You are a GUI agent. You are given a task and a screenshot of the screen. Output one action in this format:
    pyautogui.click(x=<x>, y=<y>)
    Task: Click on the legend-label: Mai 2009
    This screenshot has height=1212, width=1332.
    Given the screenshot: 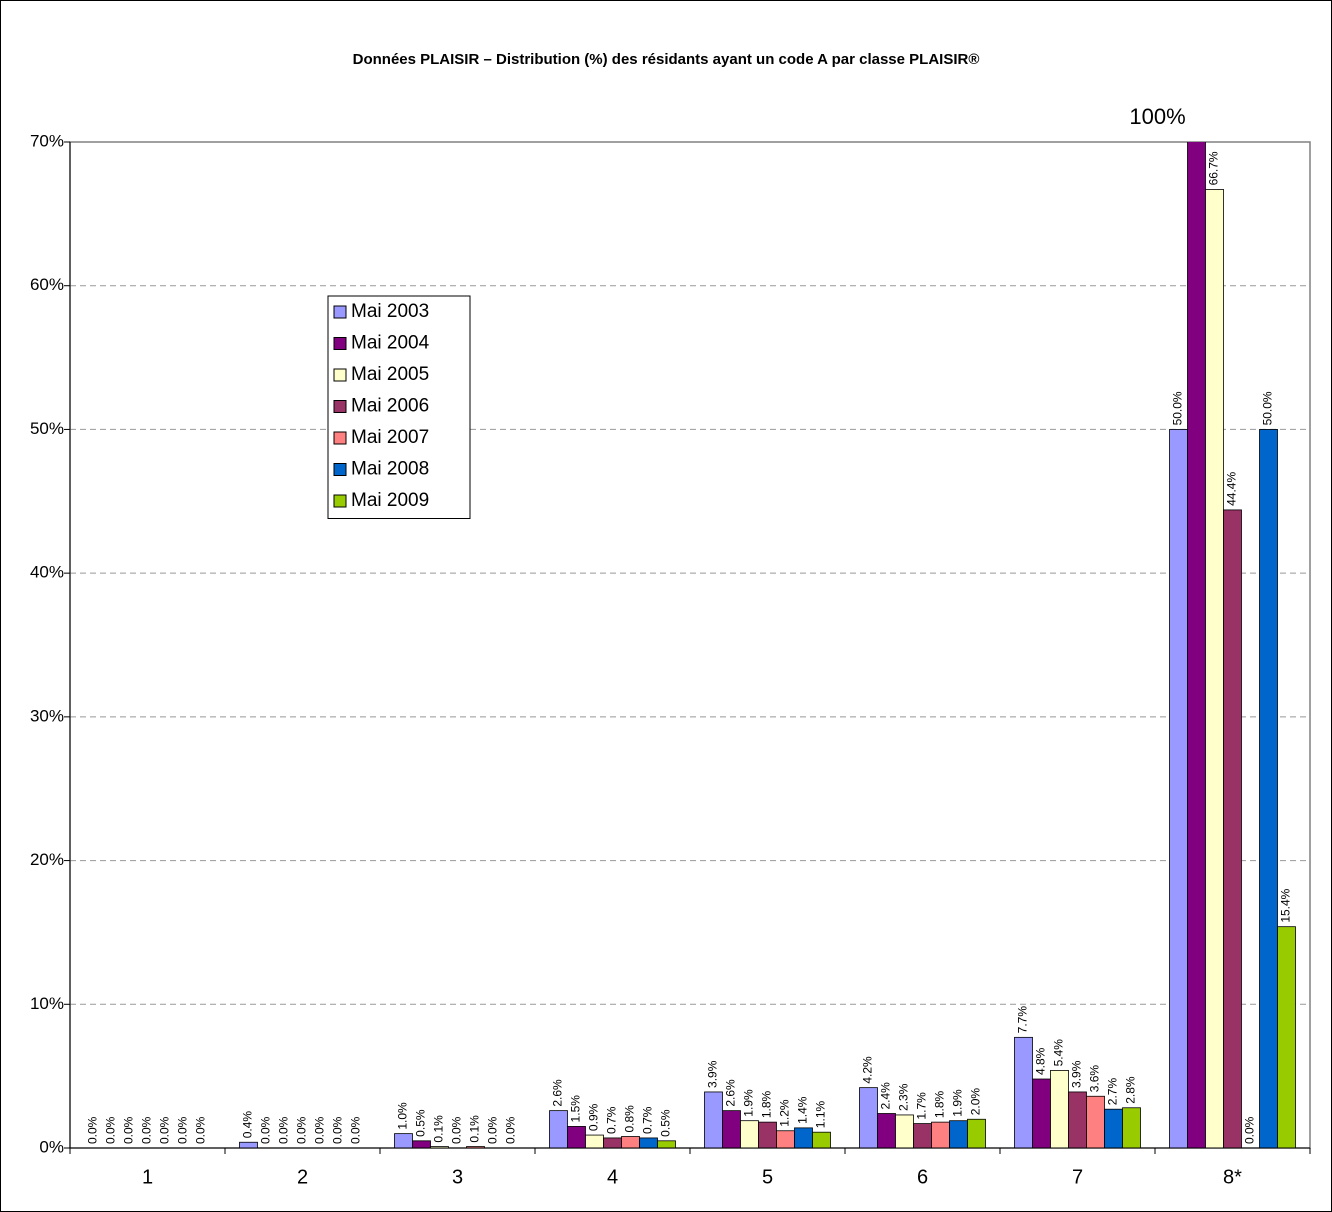 What is the action you would take?
    pyautogui.click(x=390, y=500)
    